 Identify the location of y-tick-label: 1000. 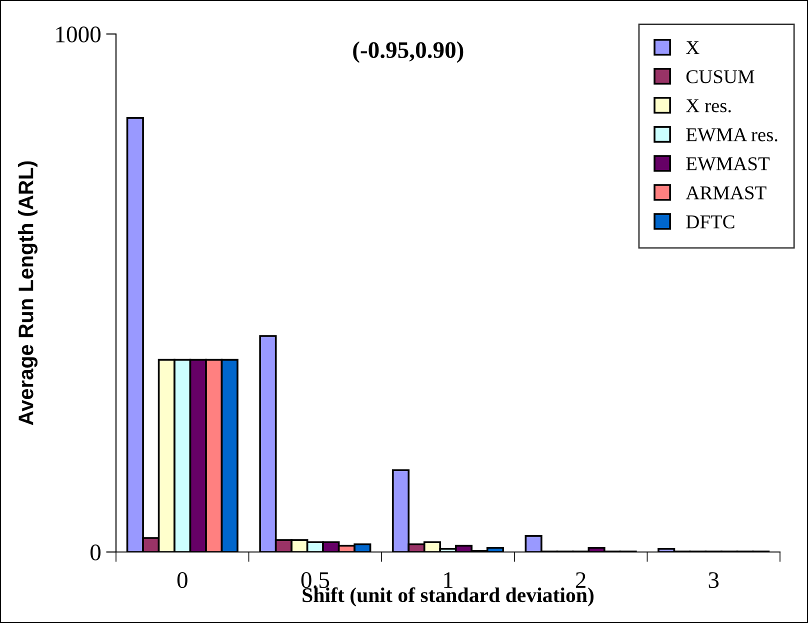
(78, 34).